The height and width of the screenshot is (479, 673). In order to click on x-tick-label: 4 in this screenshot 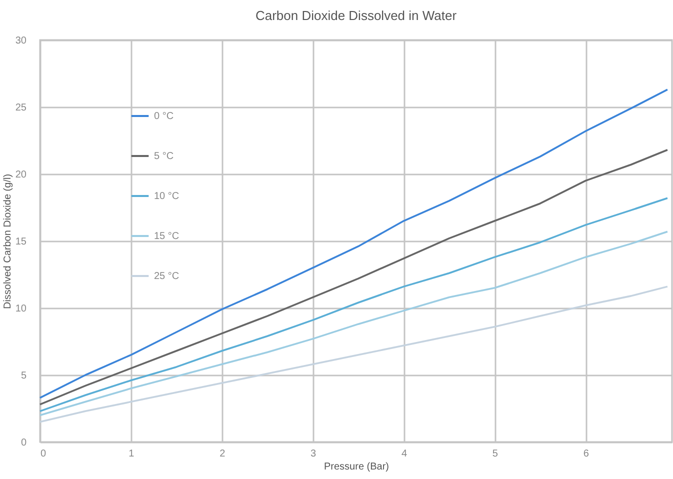, I will do `click(404, 454)`.